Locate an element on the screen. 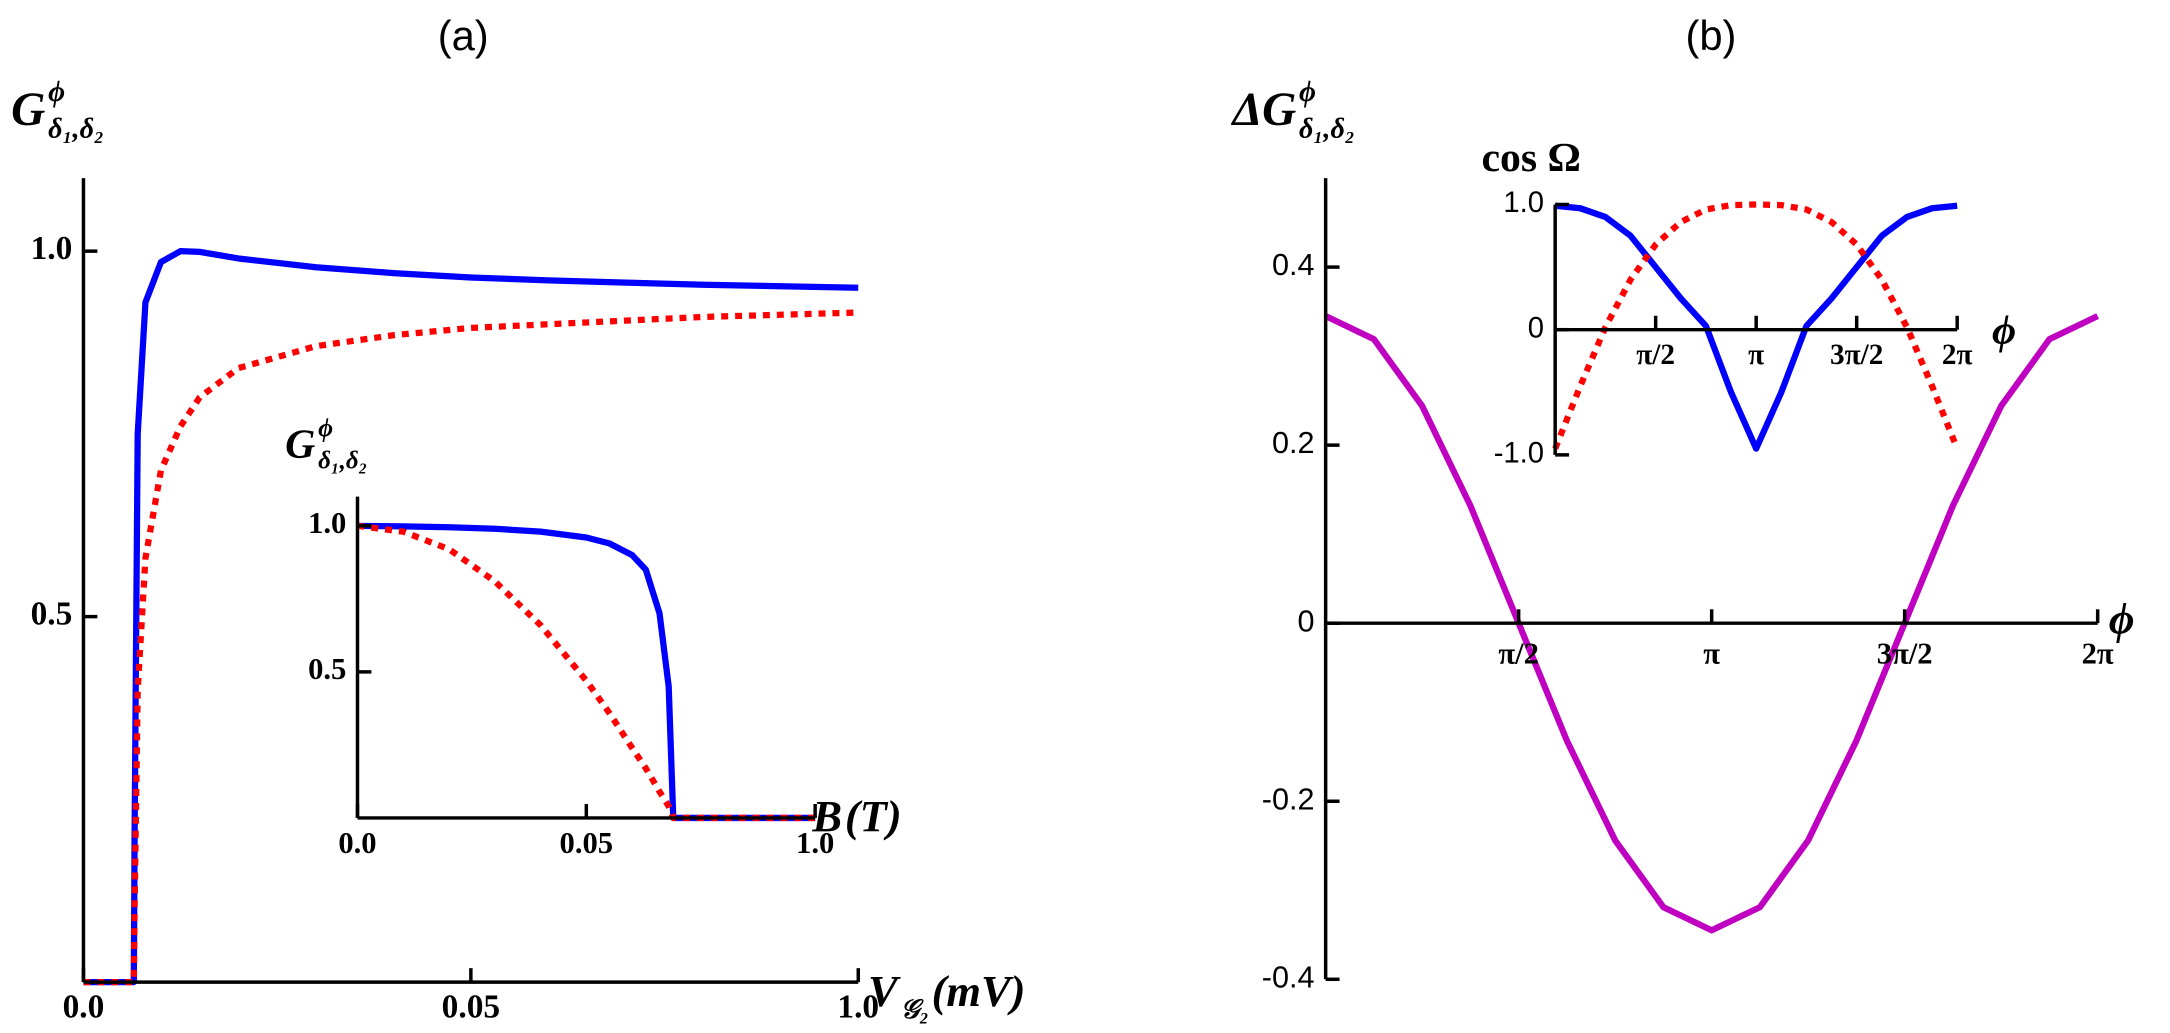 Image resolution: width=2170 pixels, height=1033 pixels. axis-label: cos Ω is located at coordinates (1530, 158).